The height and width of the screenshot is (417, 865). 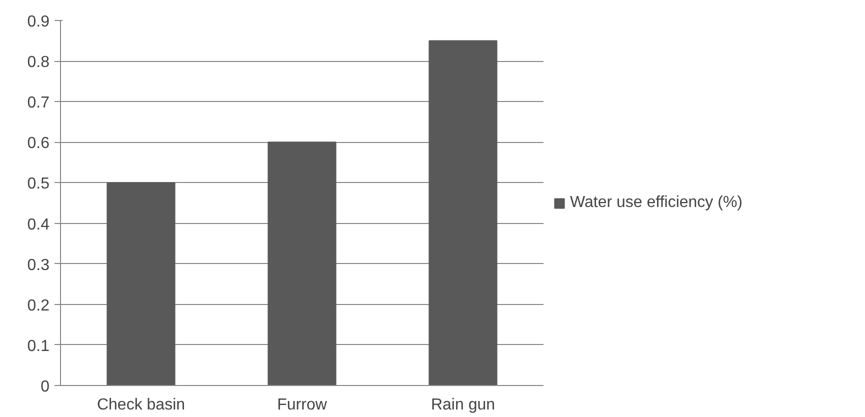 What do you see at coordinates (38, 305) in the screenshot?
I see `y-tick-label: 0.2` at bounding box center [38, 305].